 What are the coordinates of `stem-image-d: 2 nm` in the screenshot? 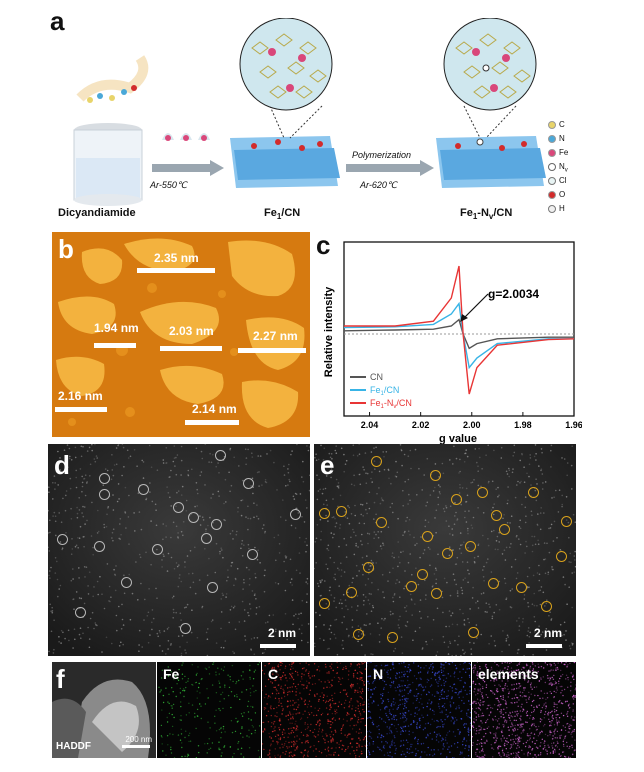 It's located at (179, 550).